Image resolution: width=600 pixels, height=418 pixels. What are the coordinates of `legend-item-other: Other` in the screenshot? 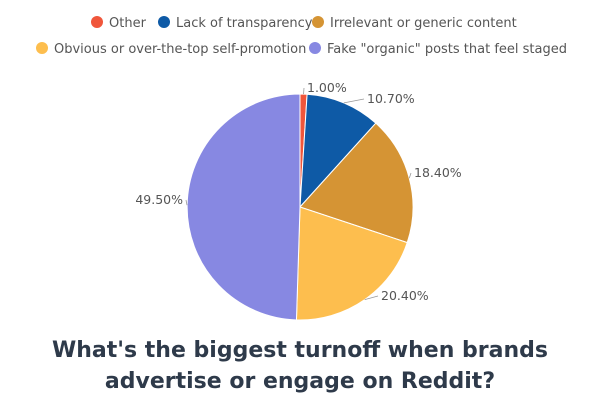 It's located at (119, 23).